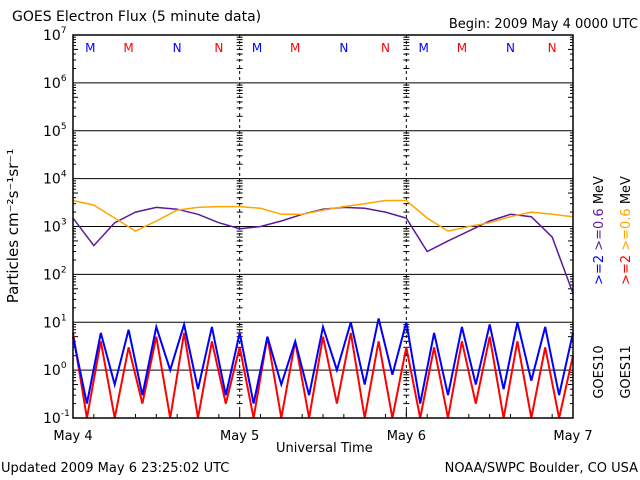 The height and width of the screenshot is (480, 640). Describe the element at coordinates (55, 35) in the screenshot. I see `y-tick-label: 10⁷` at that location.